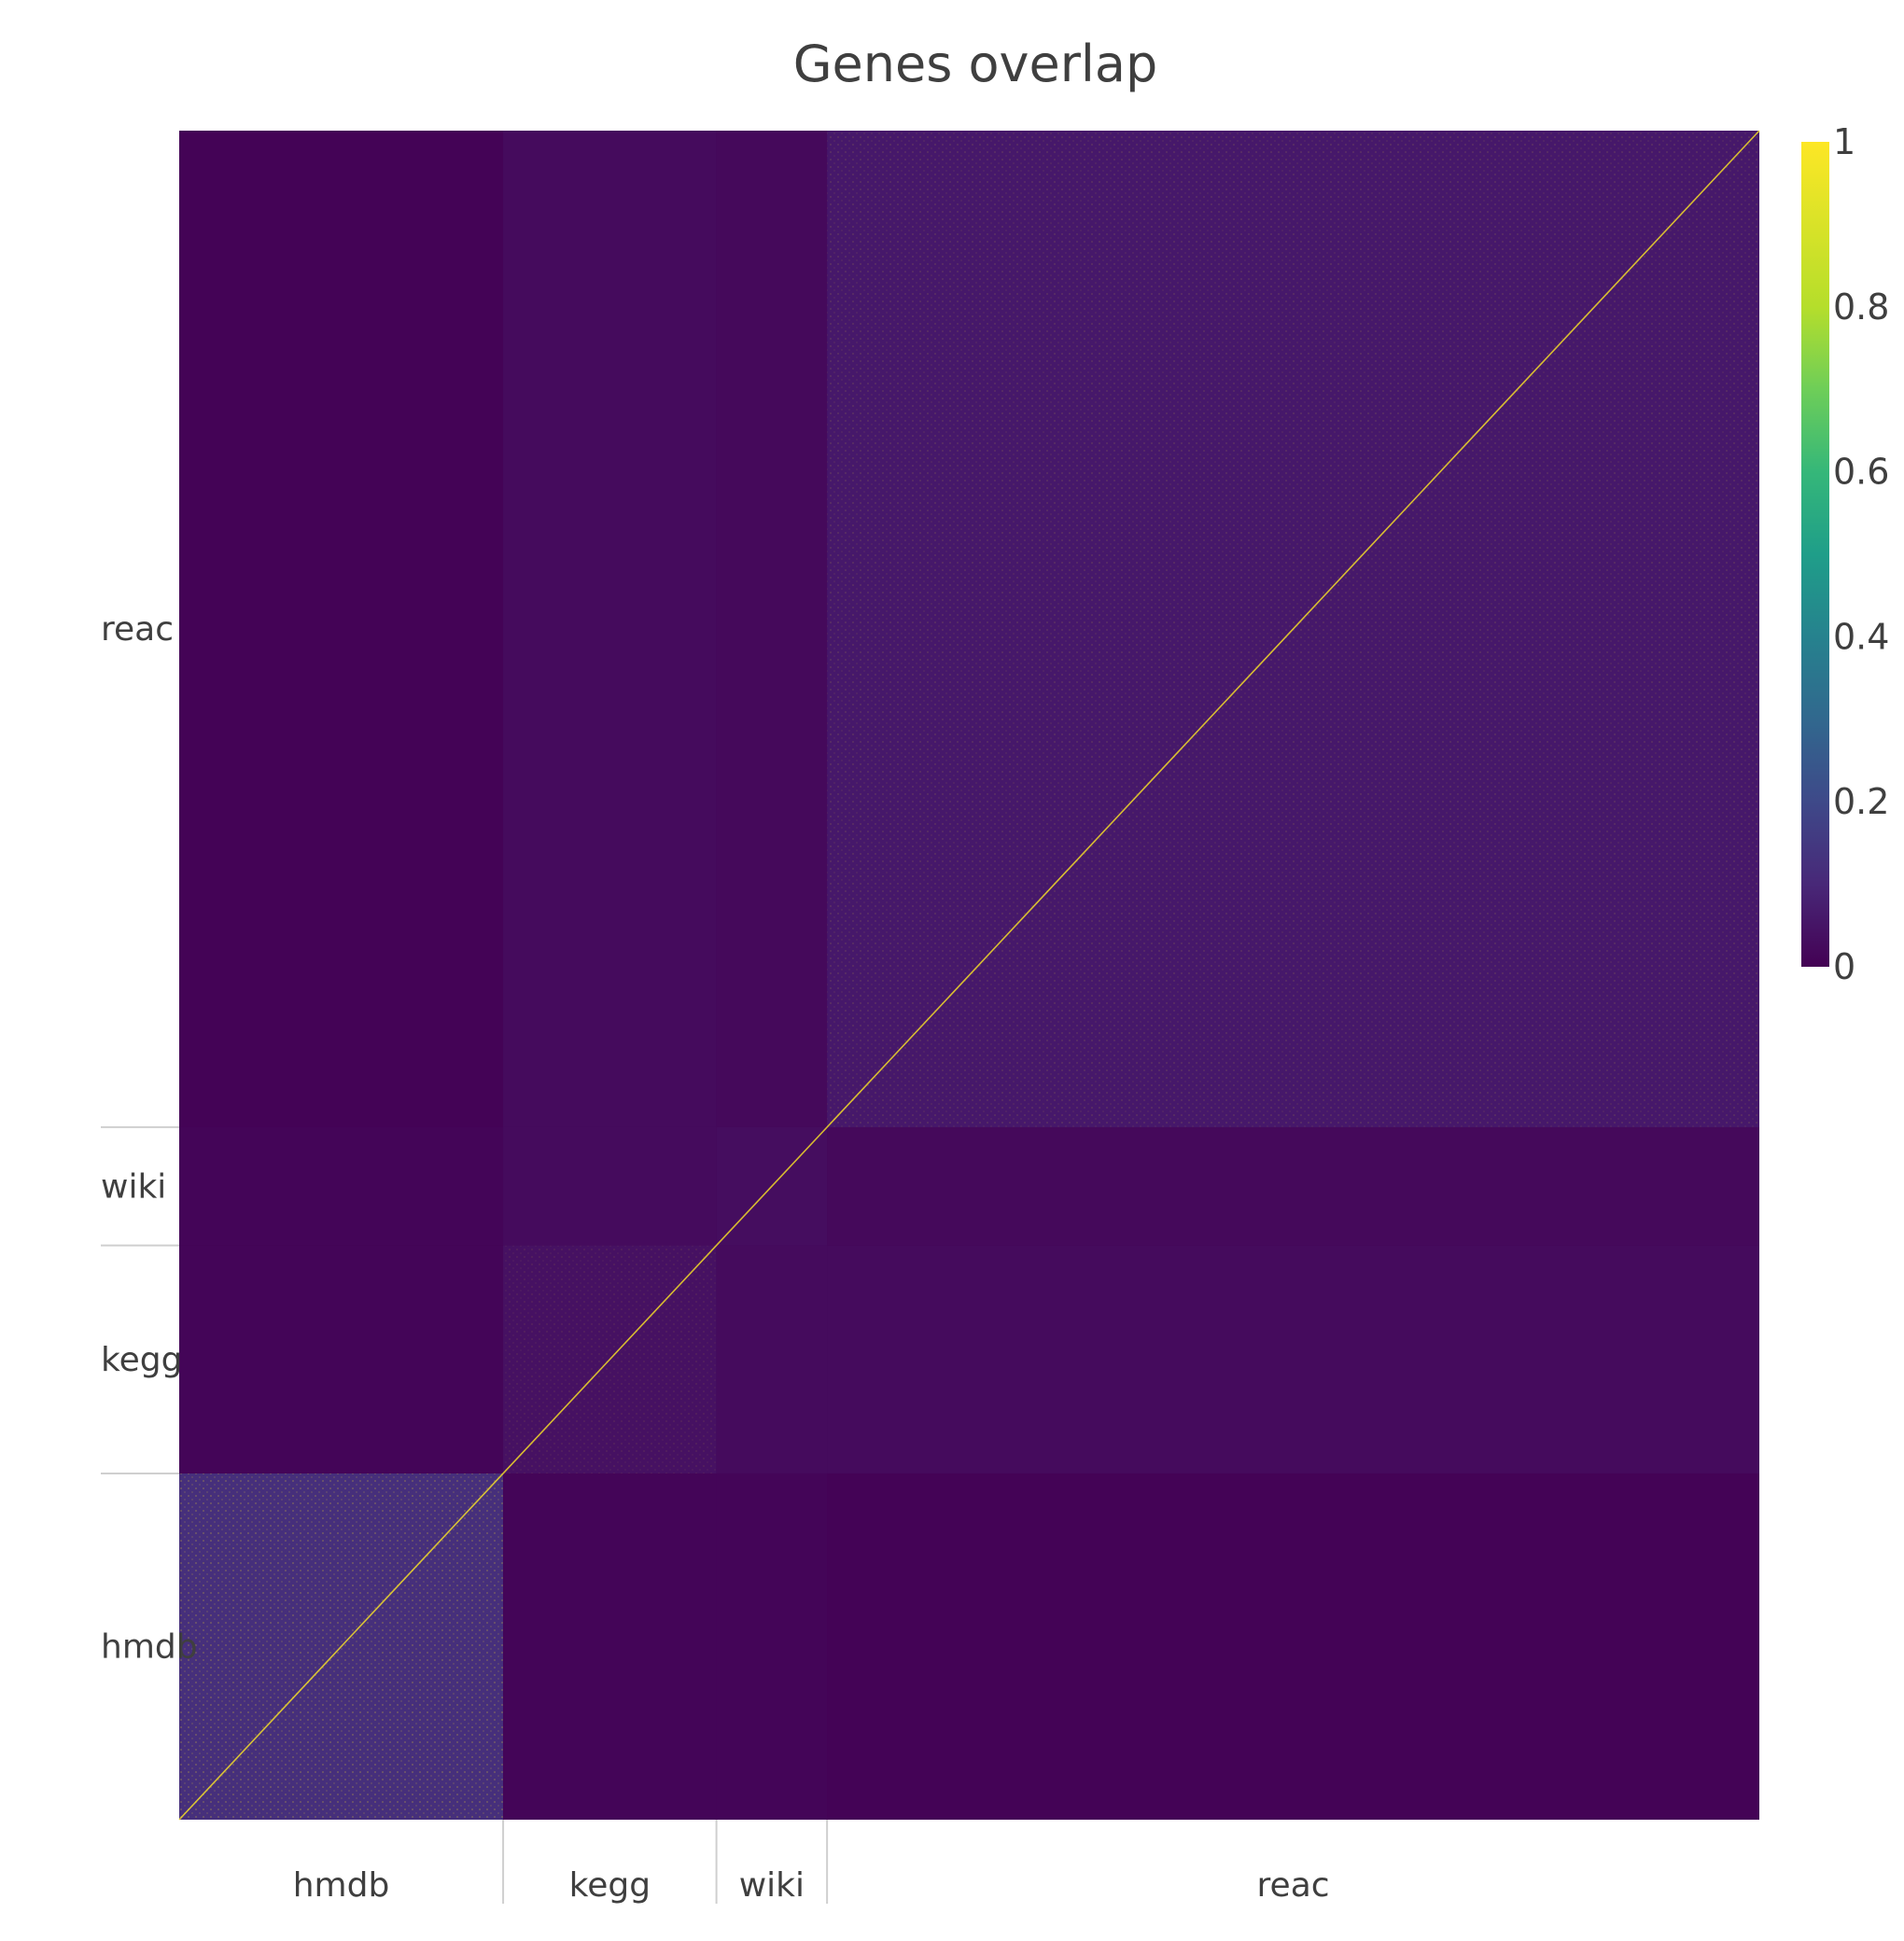 This screenshot has height=1941, width=1904. Describe the element at coordinates (772, 1646) in the screenshot. I see `heatmap-block-hmdb-wiki` at that location.